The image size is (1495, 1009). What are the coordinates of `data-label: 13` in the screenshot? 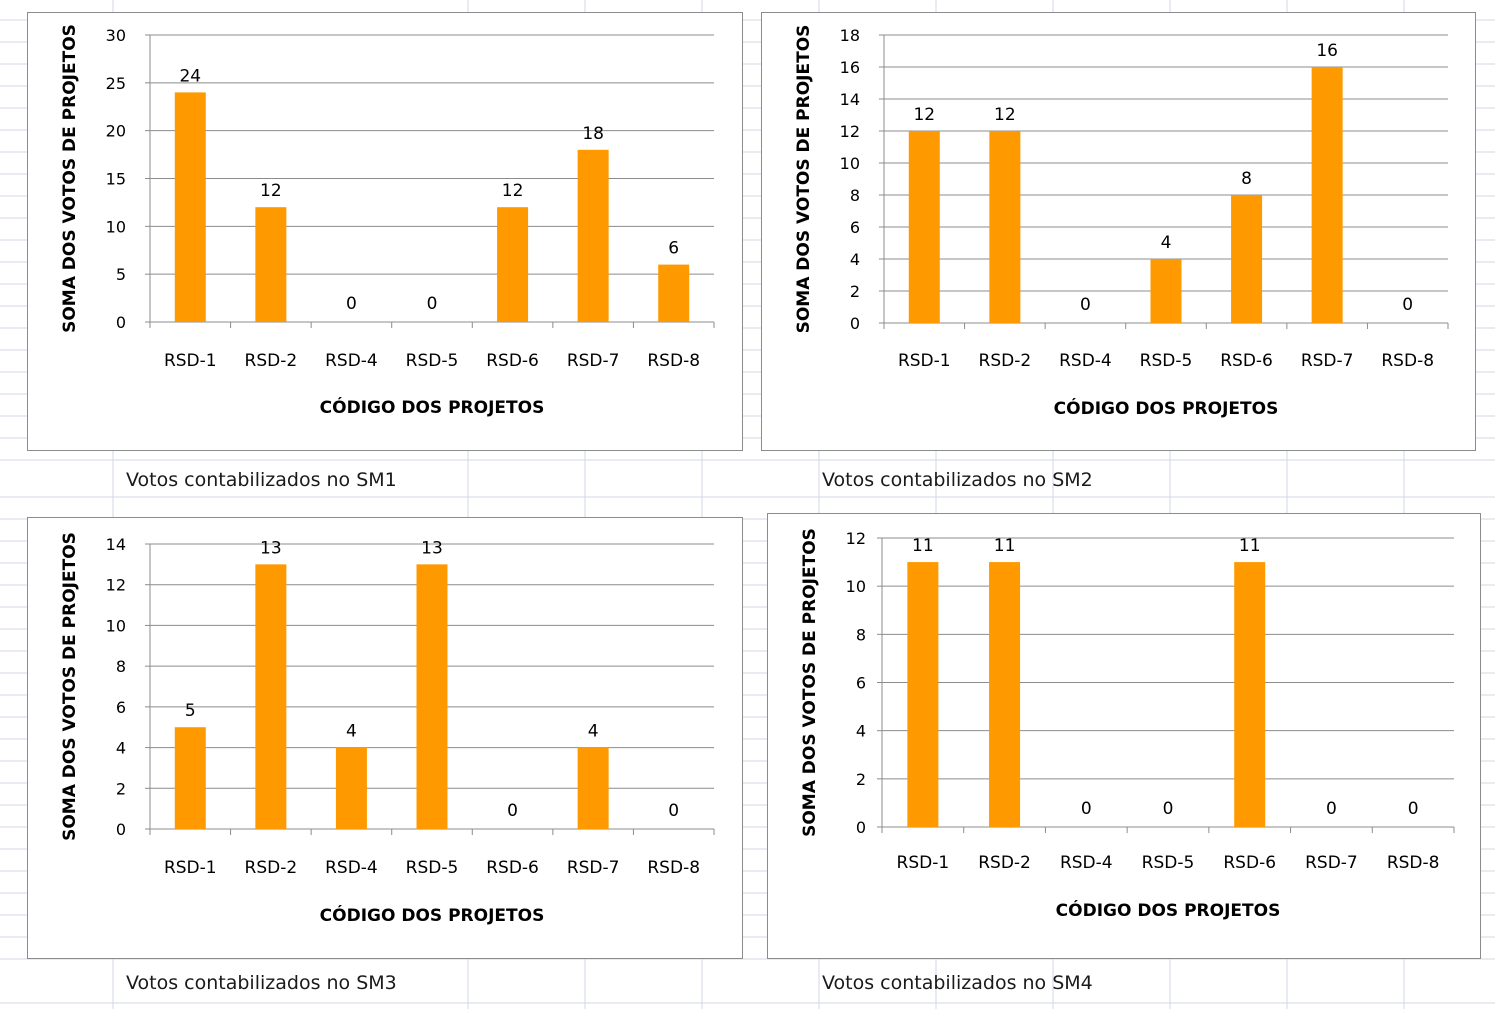 It's located at (432, 548).